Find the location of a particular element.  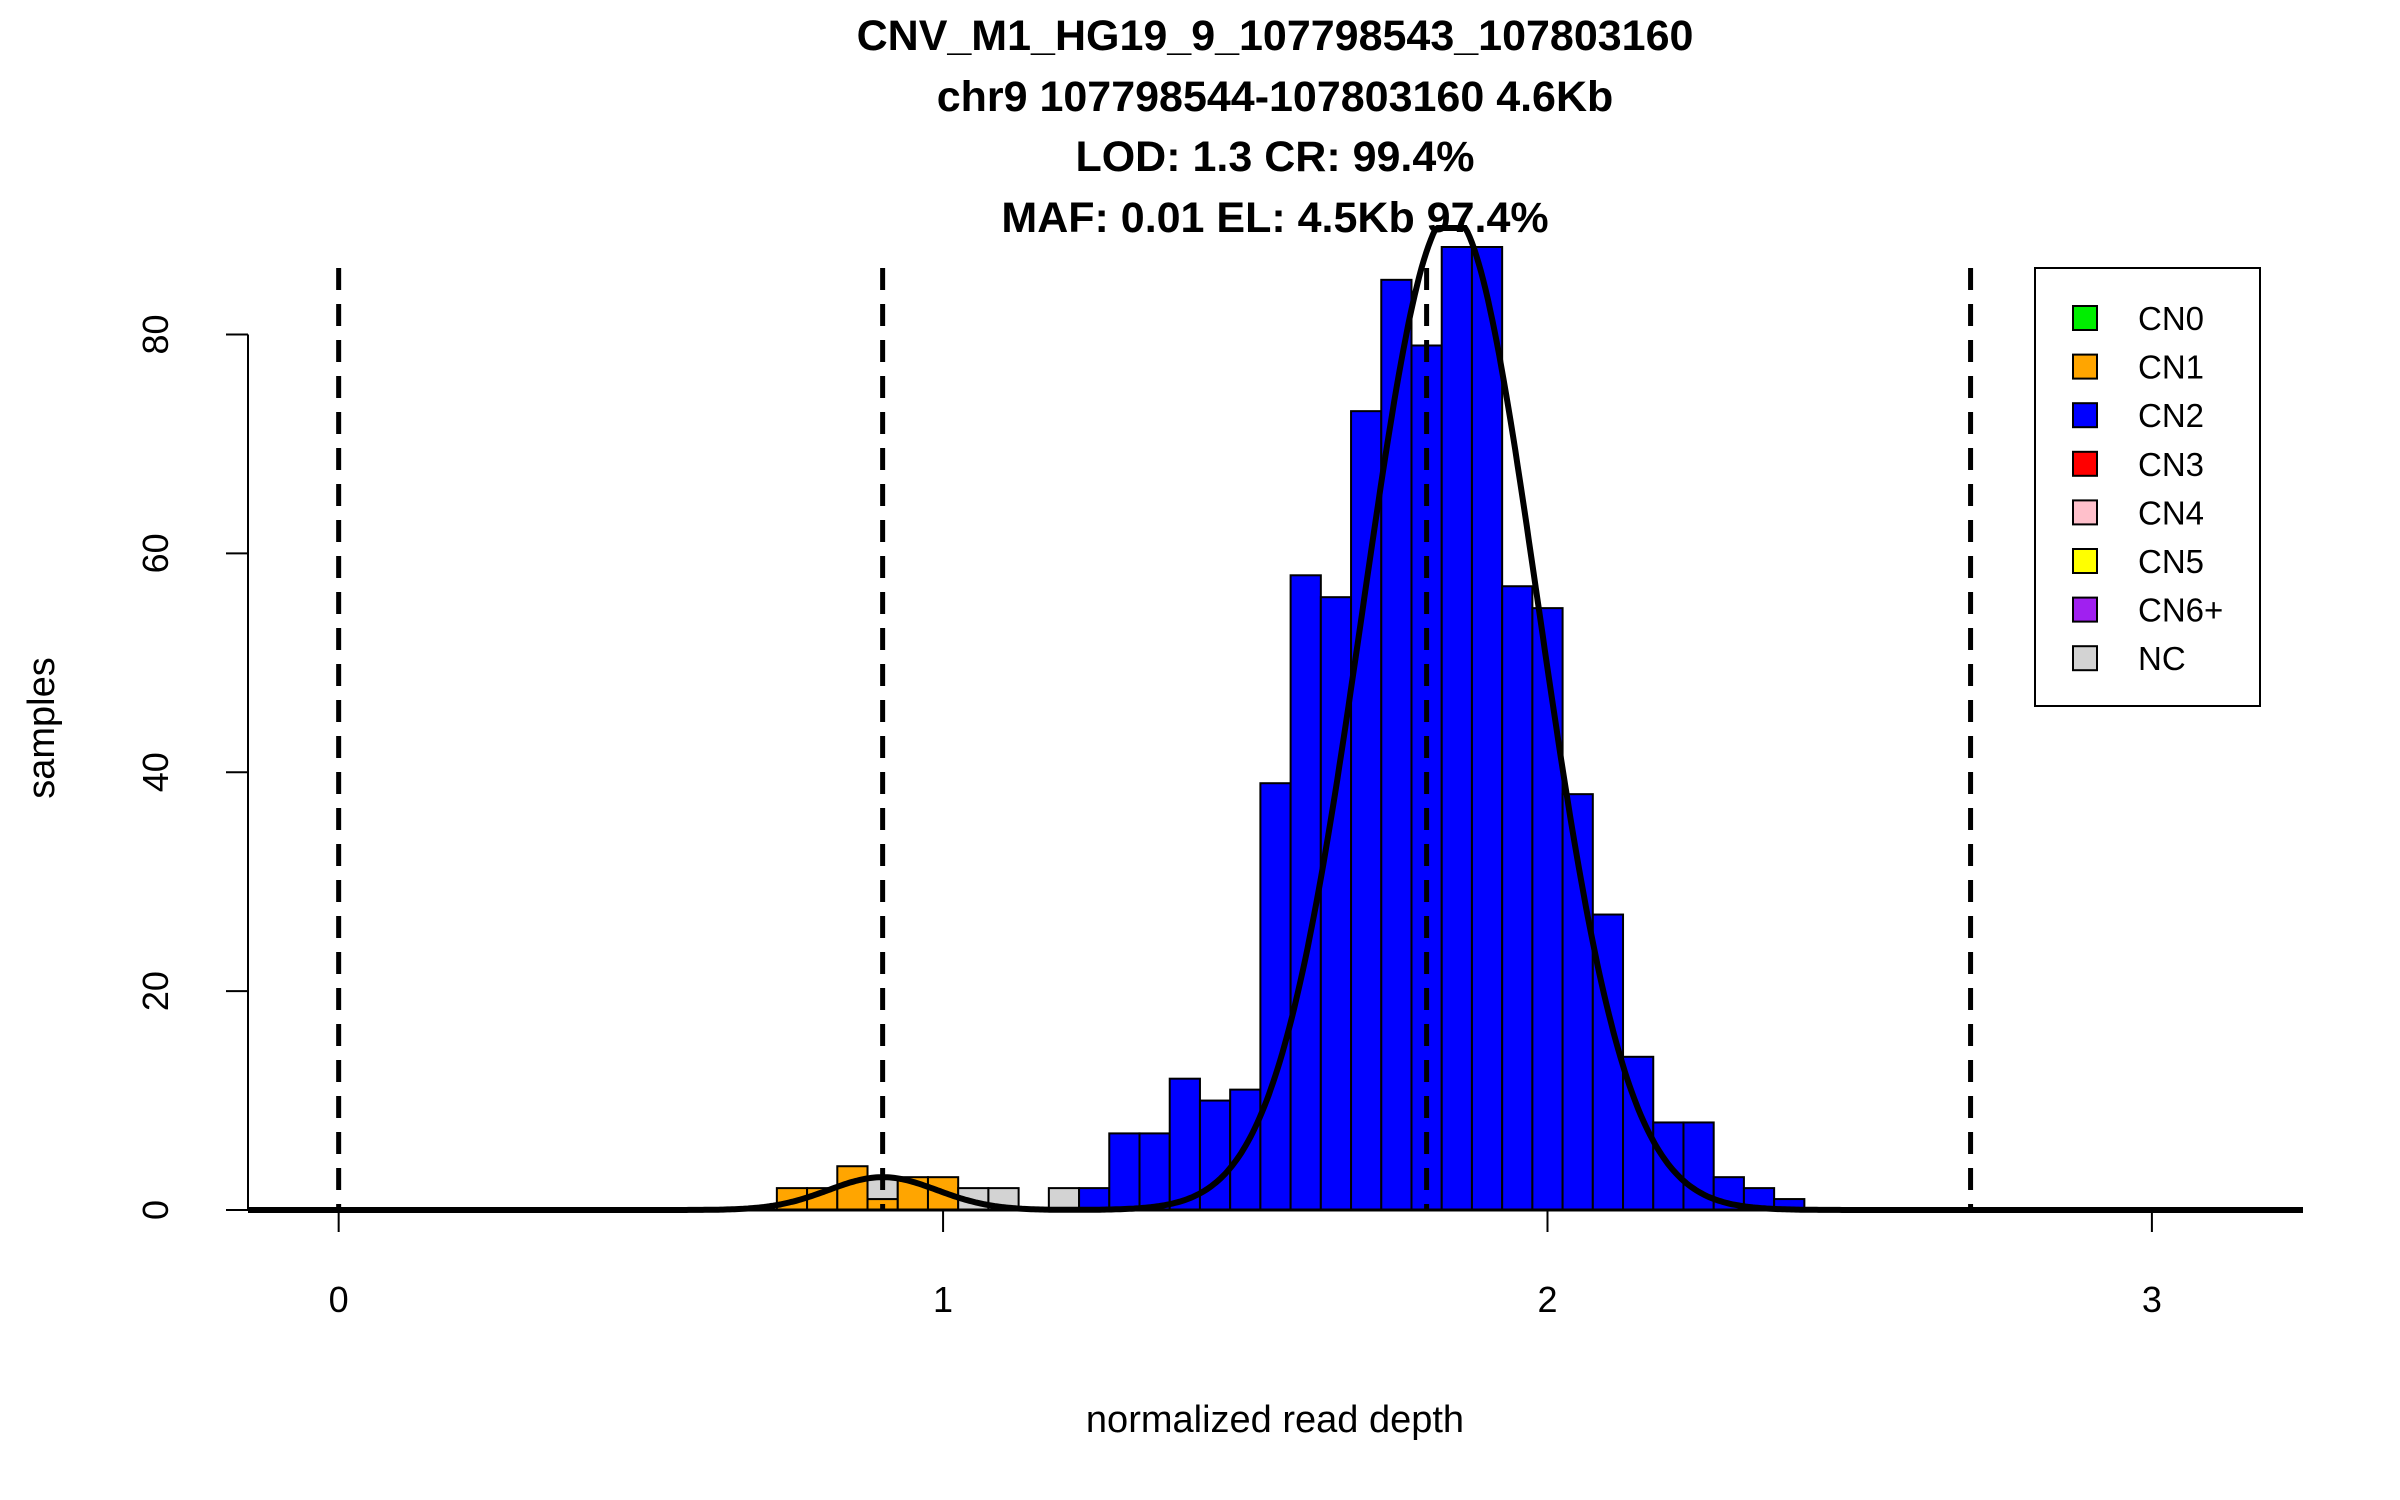

x-tick-label-0: 0 is located at coordinates (339, 1299).